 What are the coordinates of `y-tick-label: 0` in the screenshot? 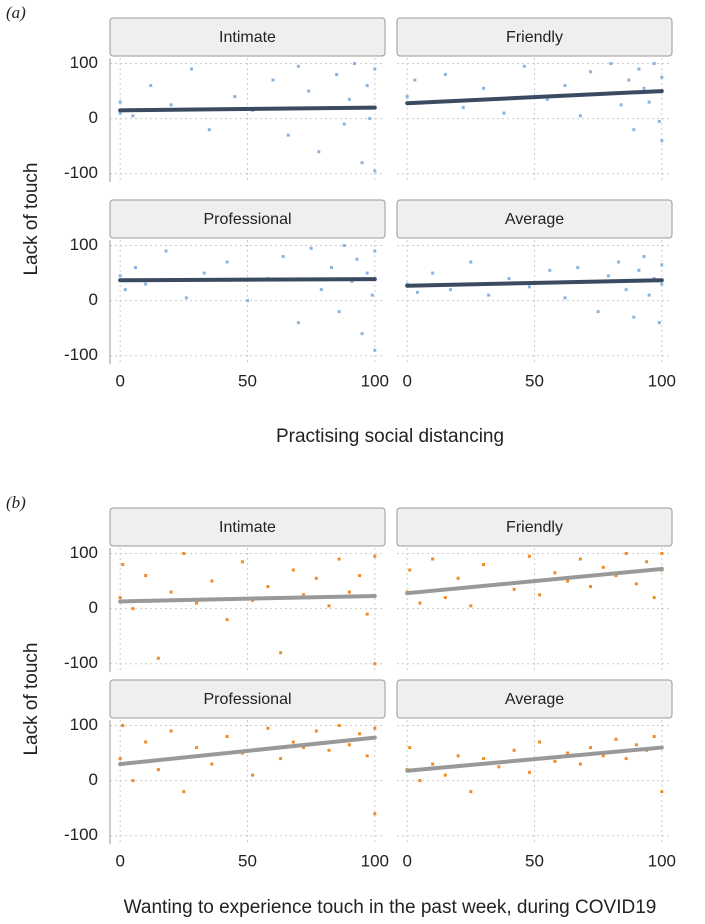 It's located at (93, 607).